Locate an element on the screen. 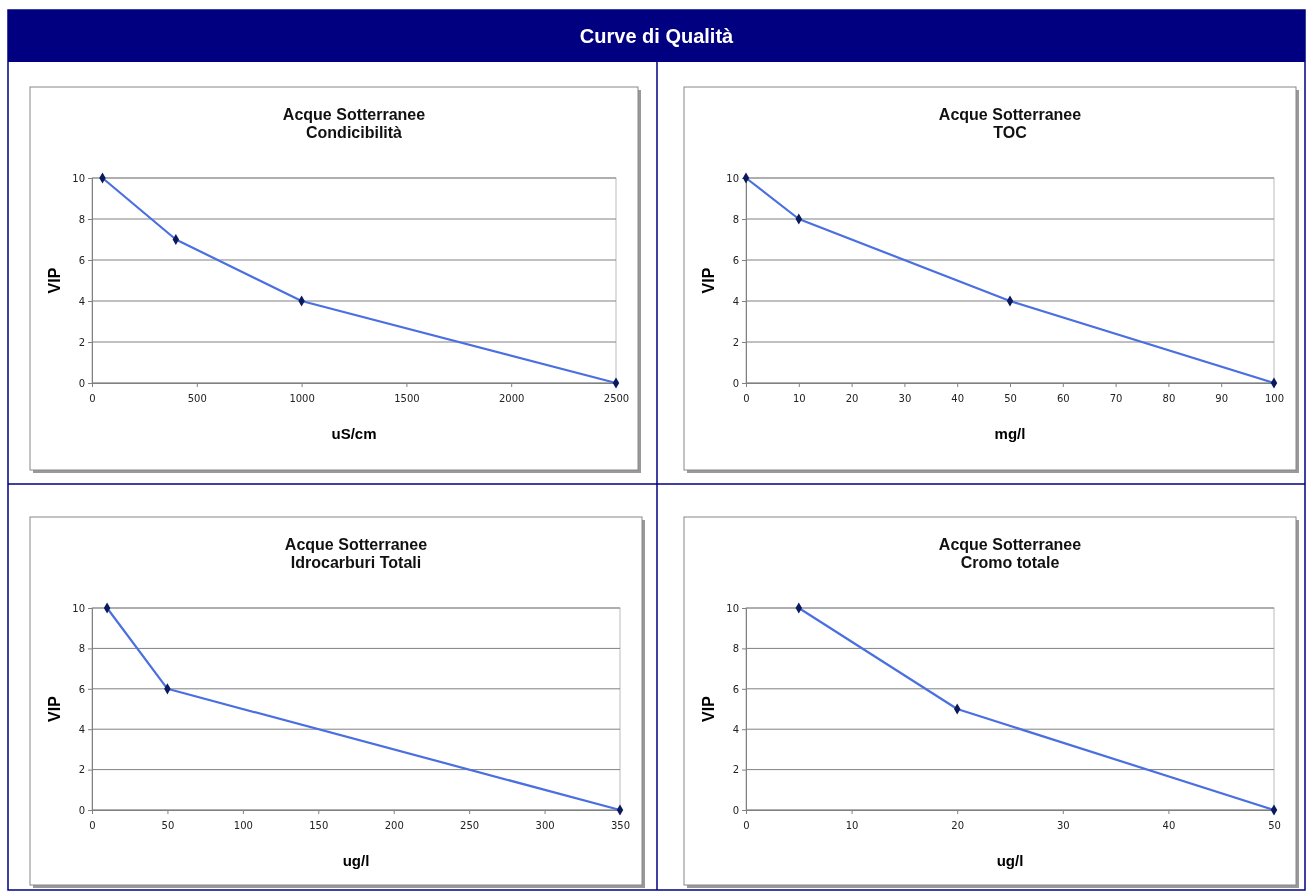  x-tick-label: 300 is located at coordinates (545, 825).